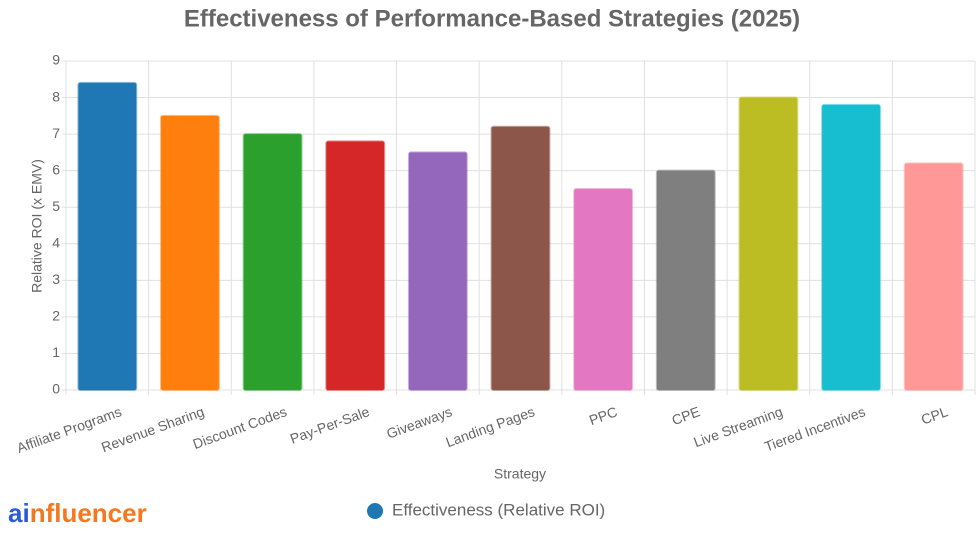 The width and height of the screenshot is (978, 533). I want to click on y-axis-title: Relative ROI (x EMV), so click(37, 226).